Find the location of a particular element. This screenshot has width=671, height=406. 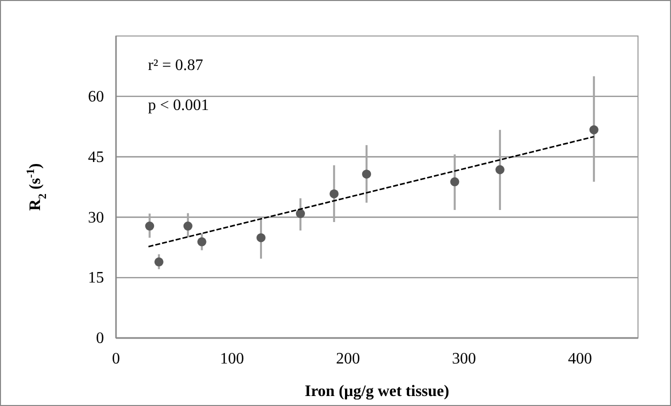

x-axis-title: Iron (µg/g wet tissue) is located at coordinates (377, 391).